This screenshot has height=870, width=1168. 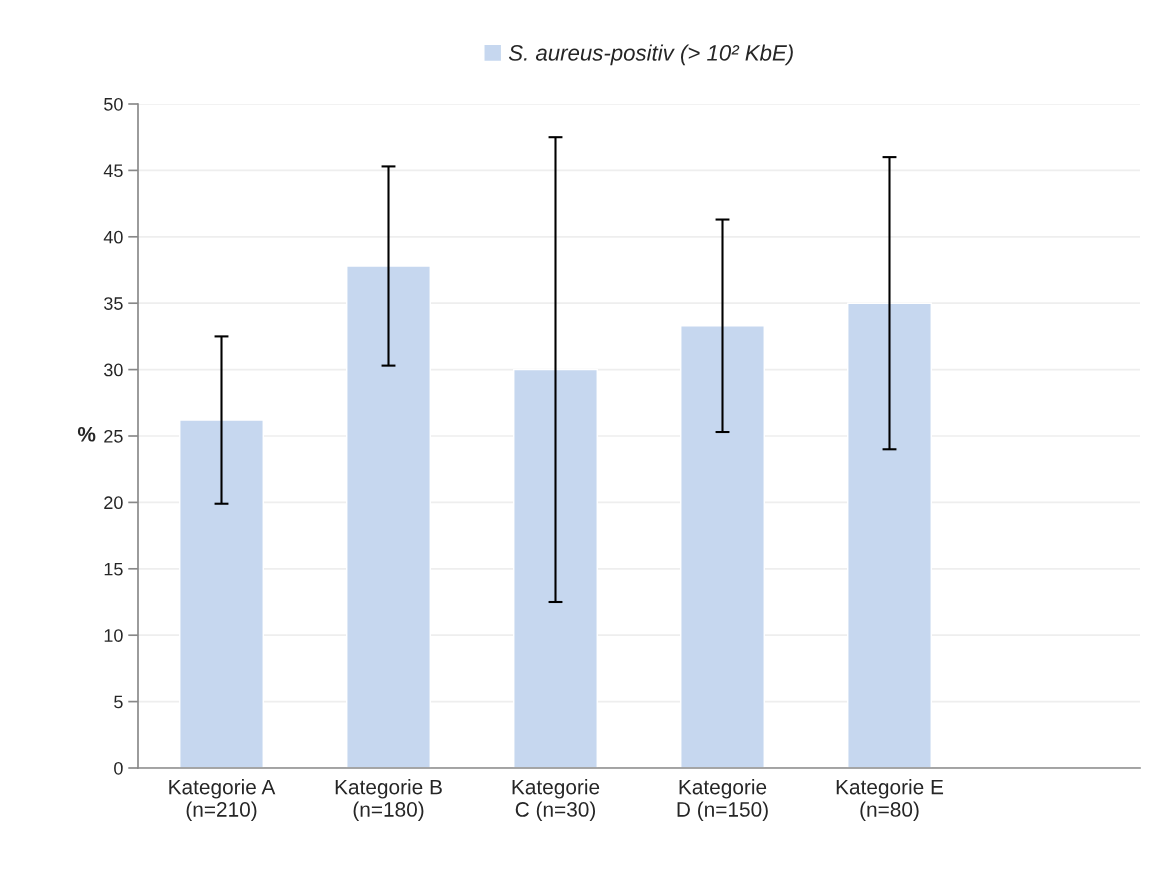 I want to click on x-tick-label: Kategorie A (n=210), so click(x=222, y=800).